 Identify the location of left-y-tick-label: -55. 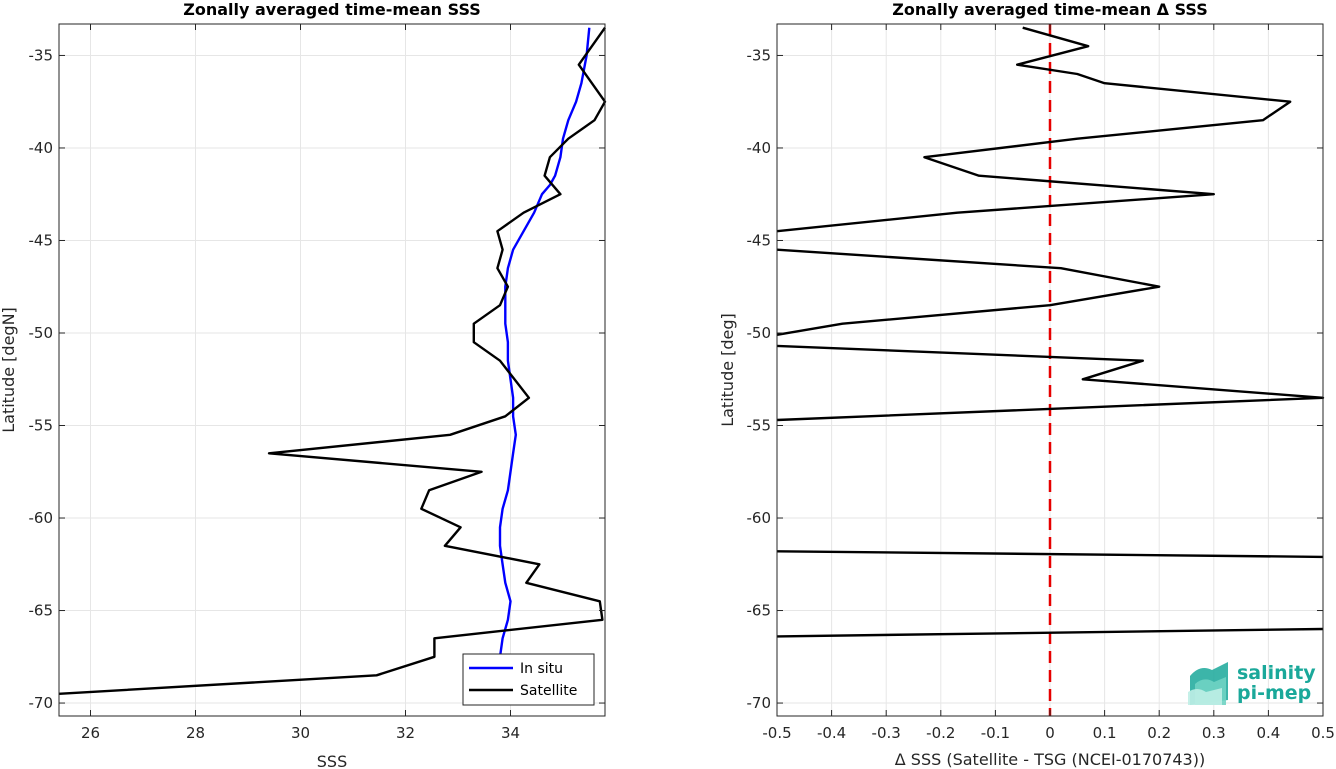
(41, 426).